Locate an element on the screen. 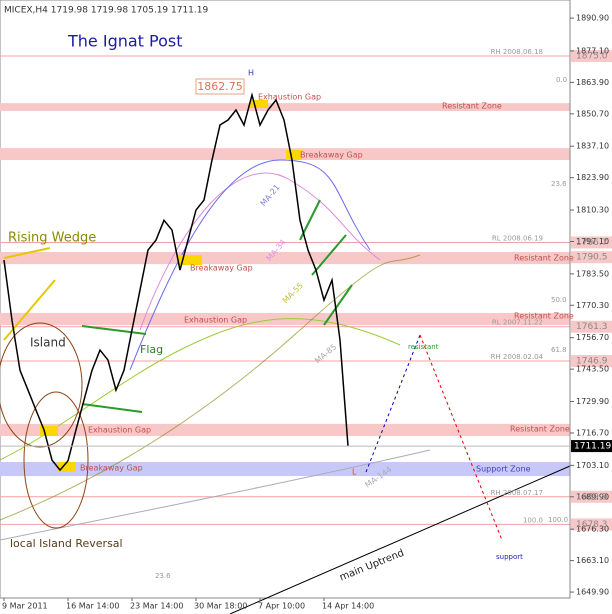  current-label: 1711.19 is located at coordinates (592, 447).